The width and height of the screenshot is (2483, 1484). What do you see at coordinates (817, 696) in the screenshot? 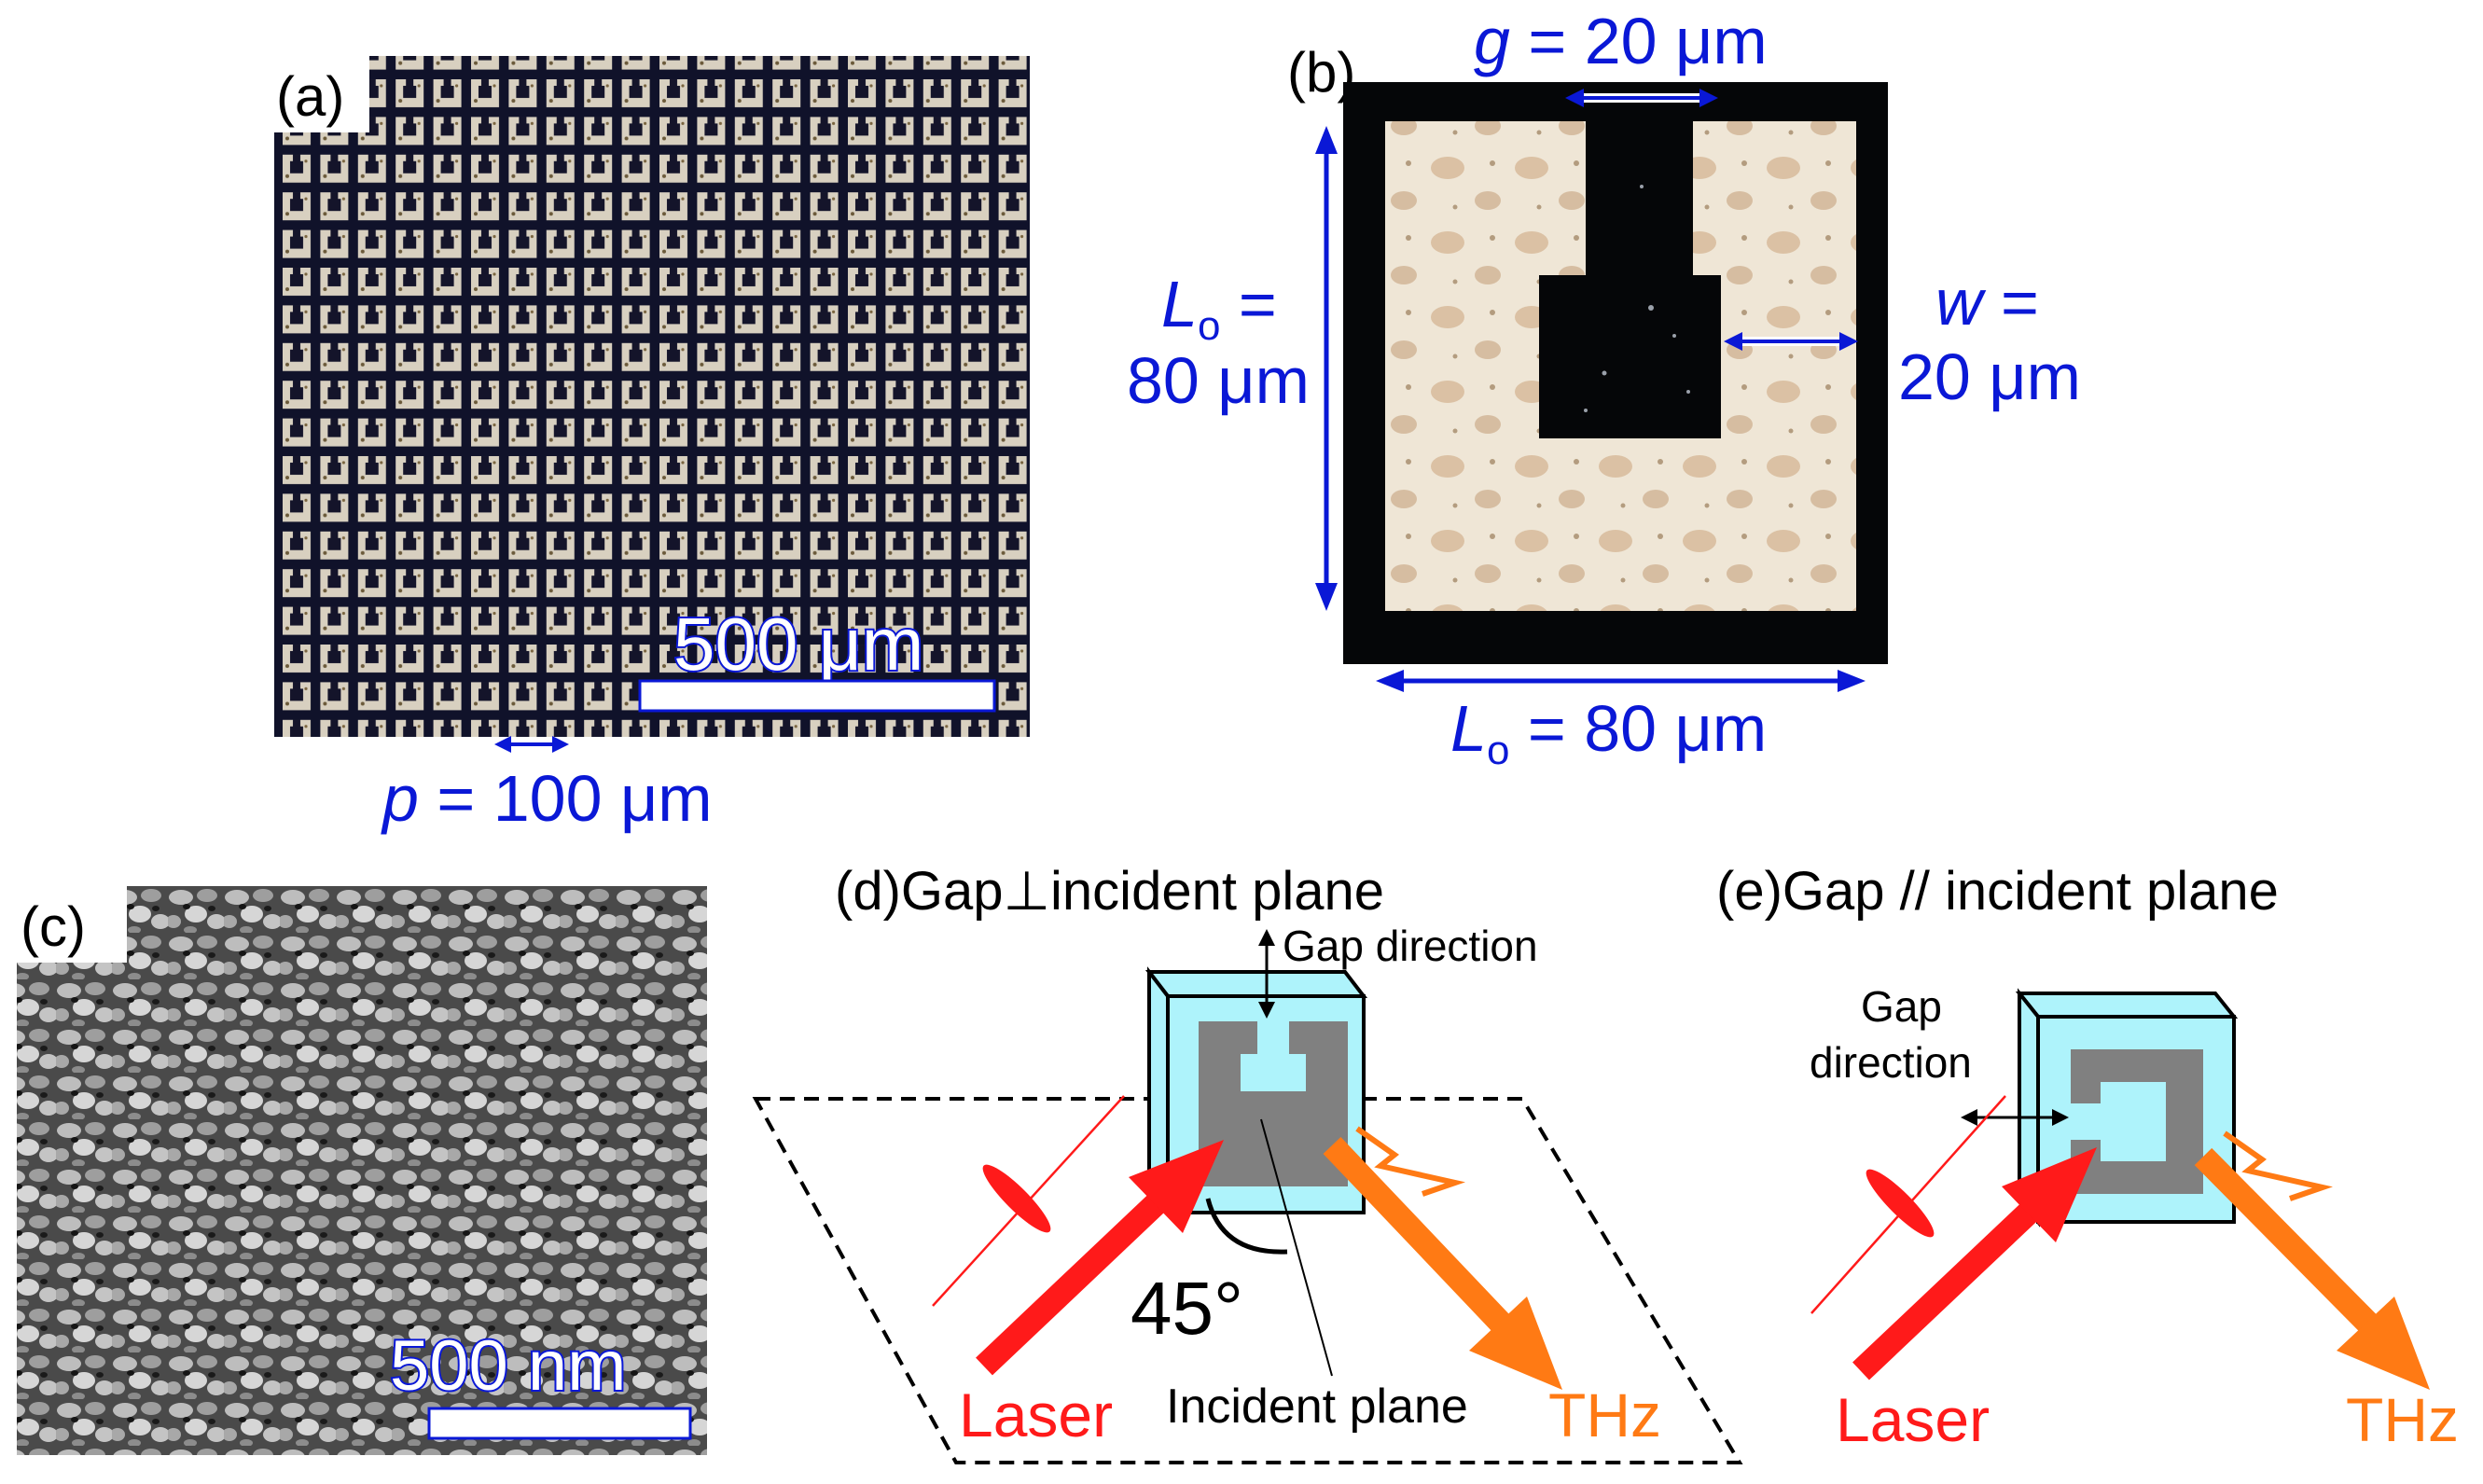
I see `scale-bar-a` at bounding box center [817, 696].